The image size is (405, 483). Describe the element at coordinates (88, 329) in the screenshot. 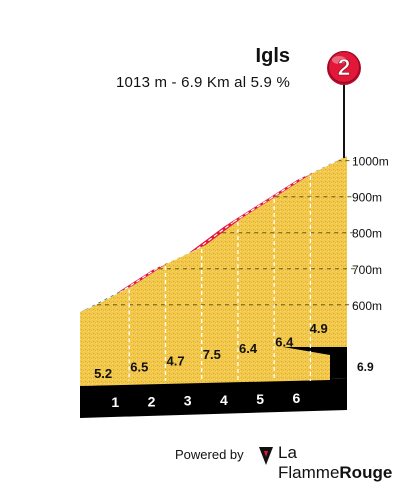

I see `ground-wedge` at that location.